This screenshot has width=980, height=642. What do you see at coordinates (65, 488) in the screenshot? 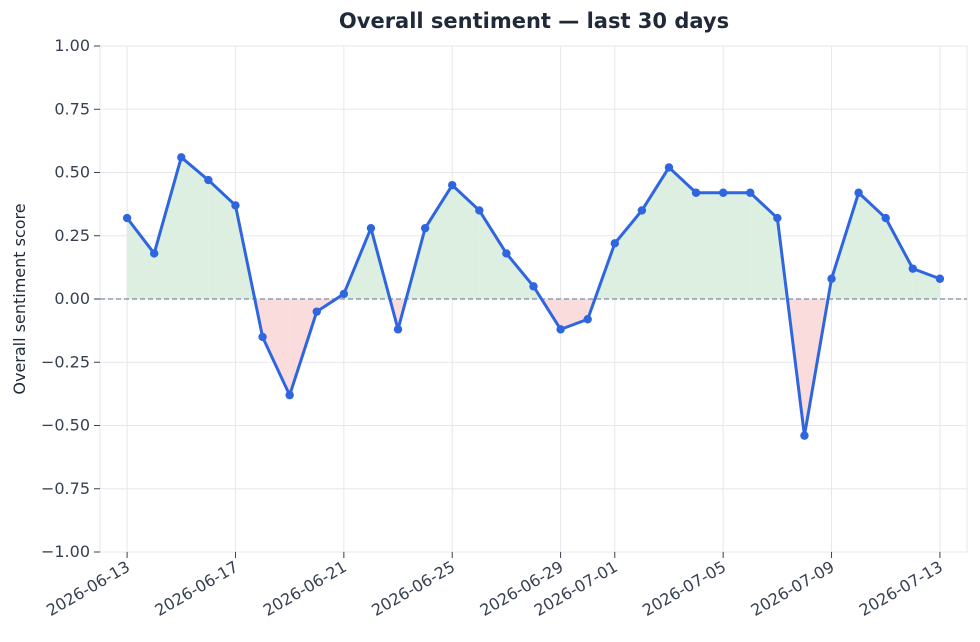
I see `y-tick-label: −0.75` at bounding box center [65, 488].